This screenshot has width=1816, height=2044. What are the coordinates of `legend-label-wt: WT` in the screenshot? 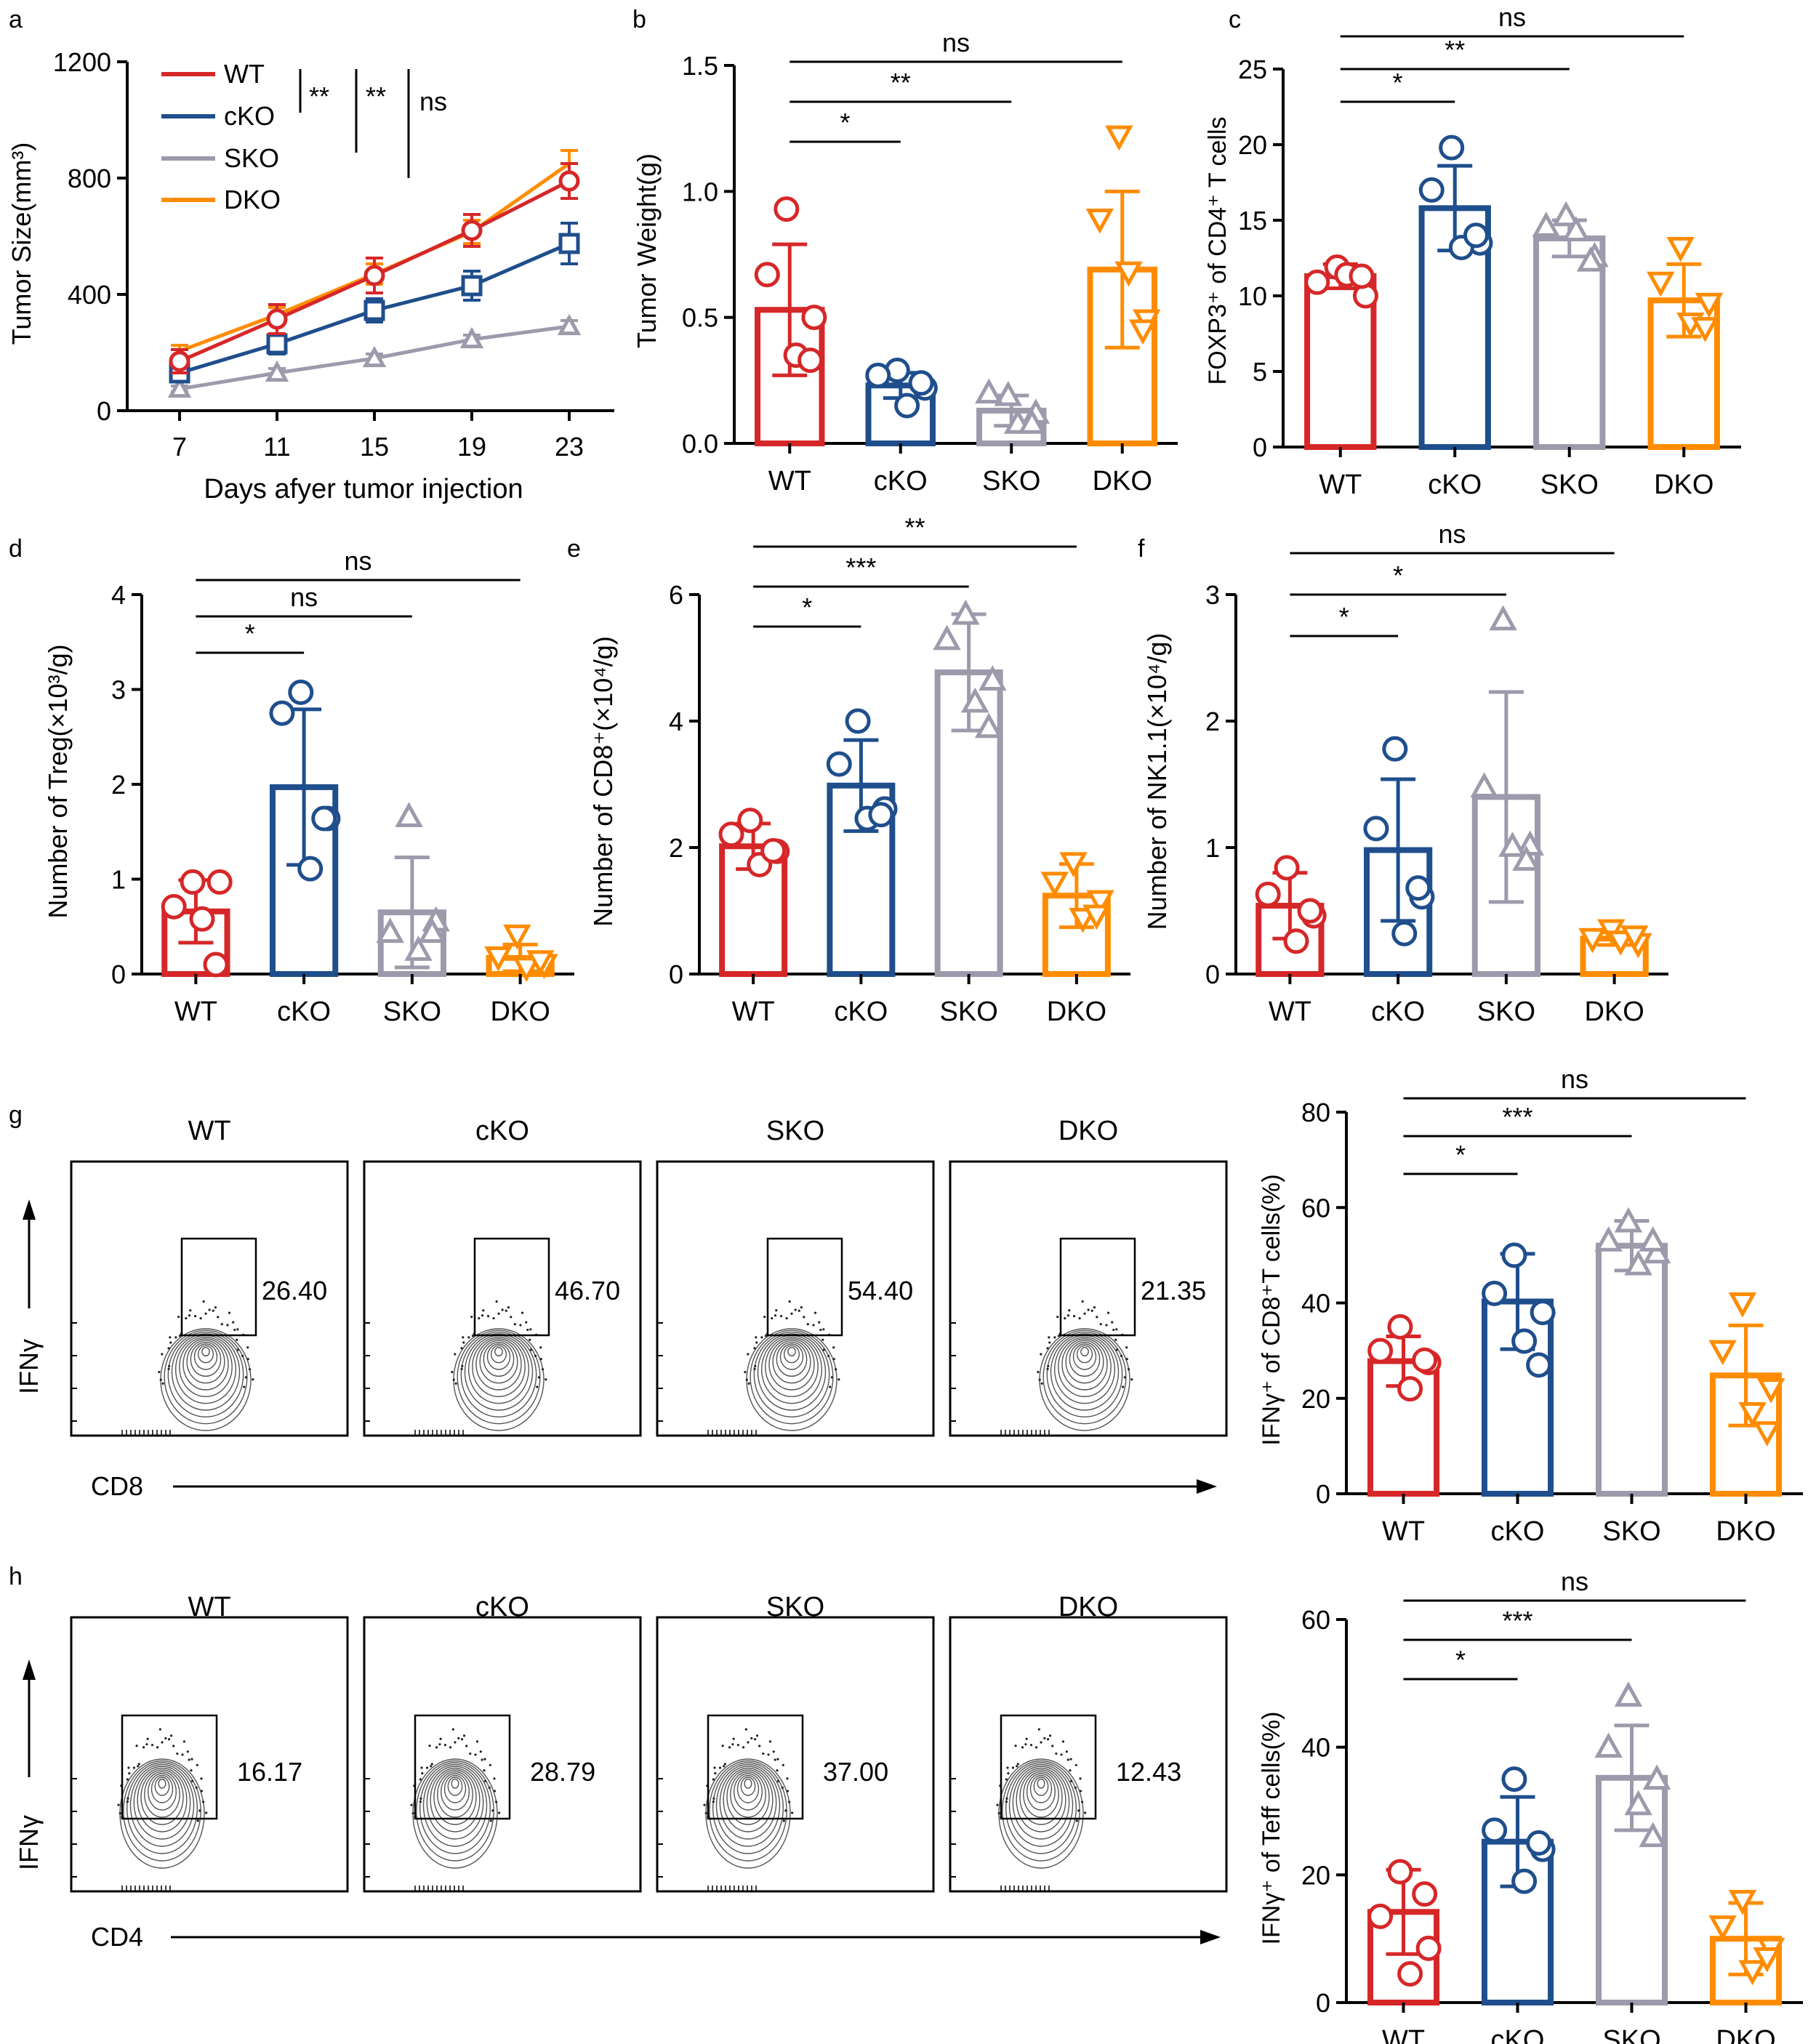 It's located at (244, 74).